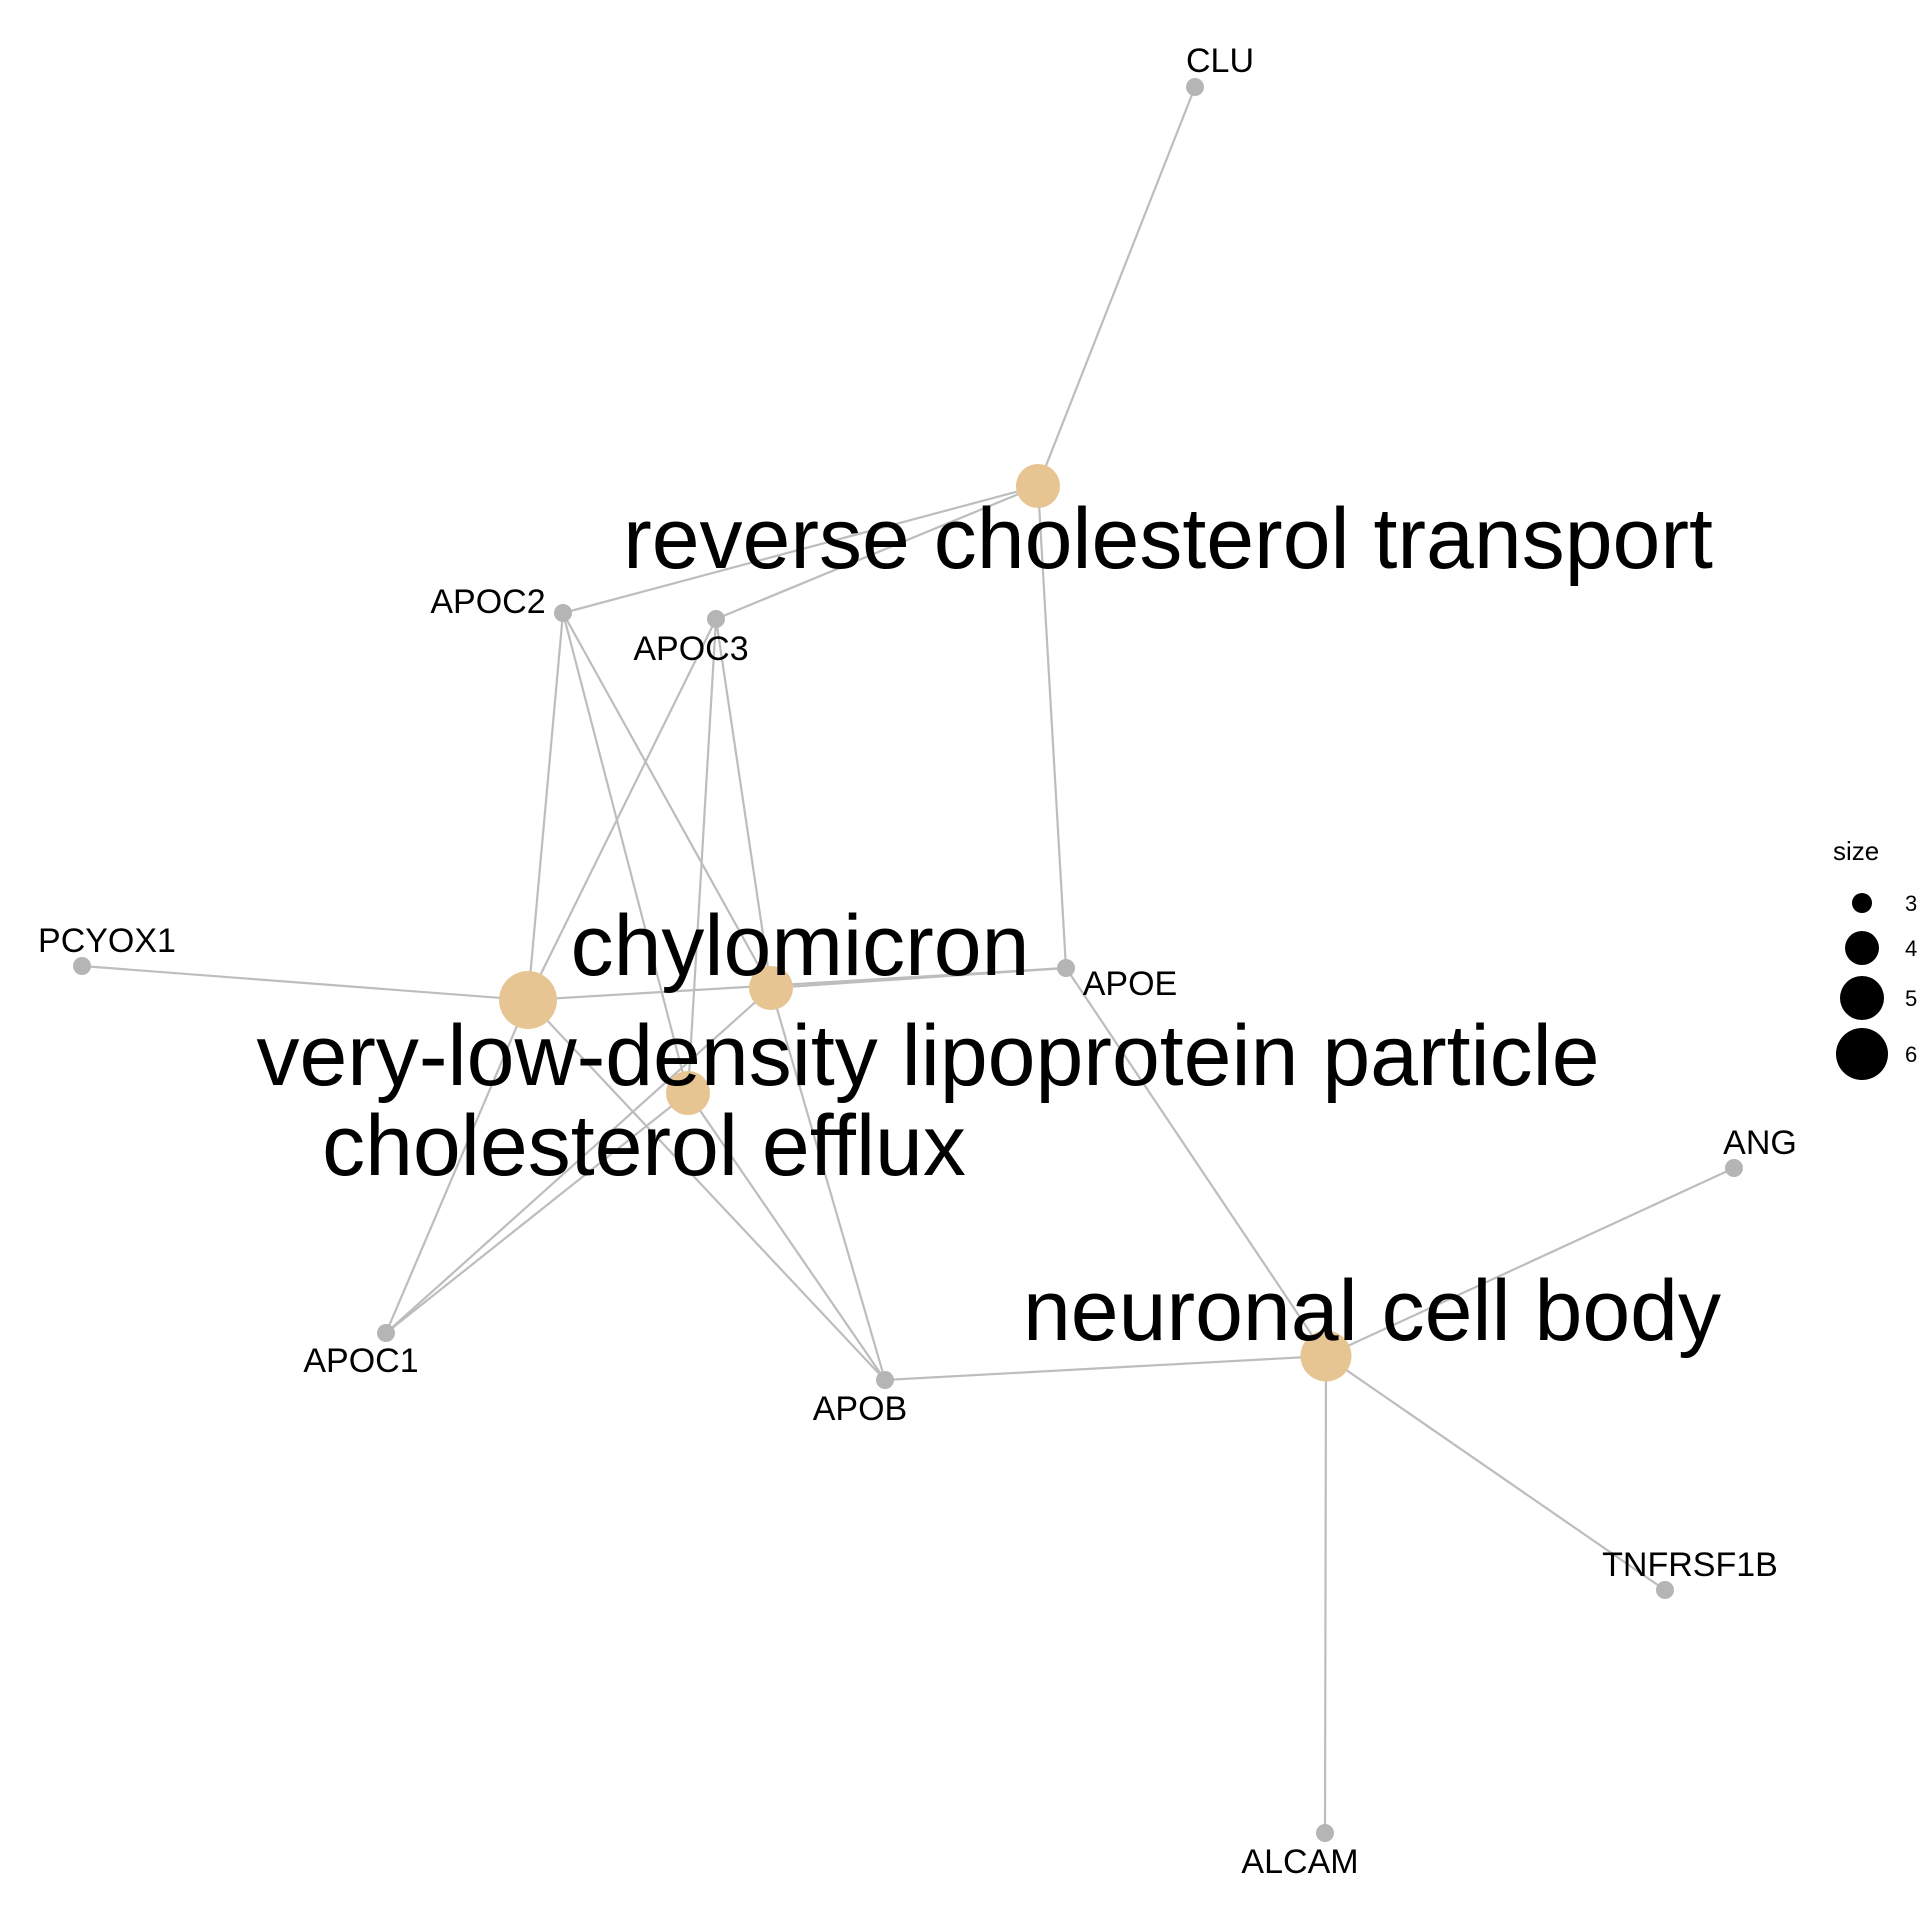 This screenshot has width=1920, height=1920. I want to click on term-label-chy: chylomicron, so click(800, 946).